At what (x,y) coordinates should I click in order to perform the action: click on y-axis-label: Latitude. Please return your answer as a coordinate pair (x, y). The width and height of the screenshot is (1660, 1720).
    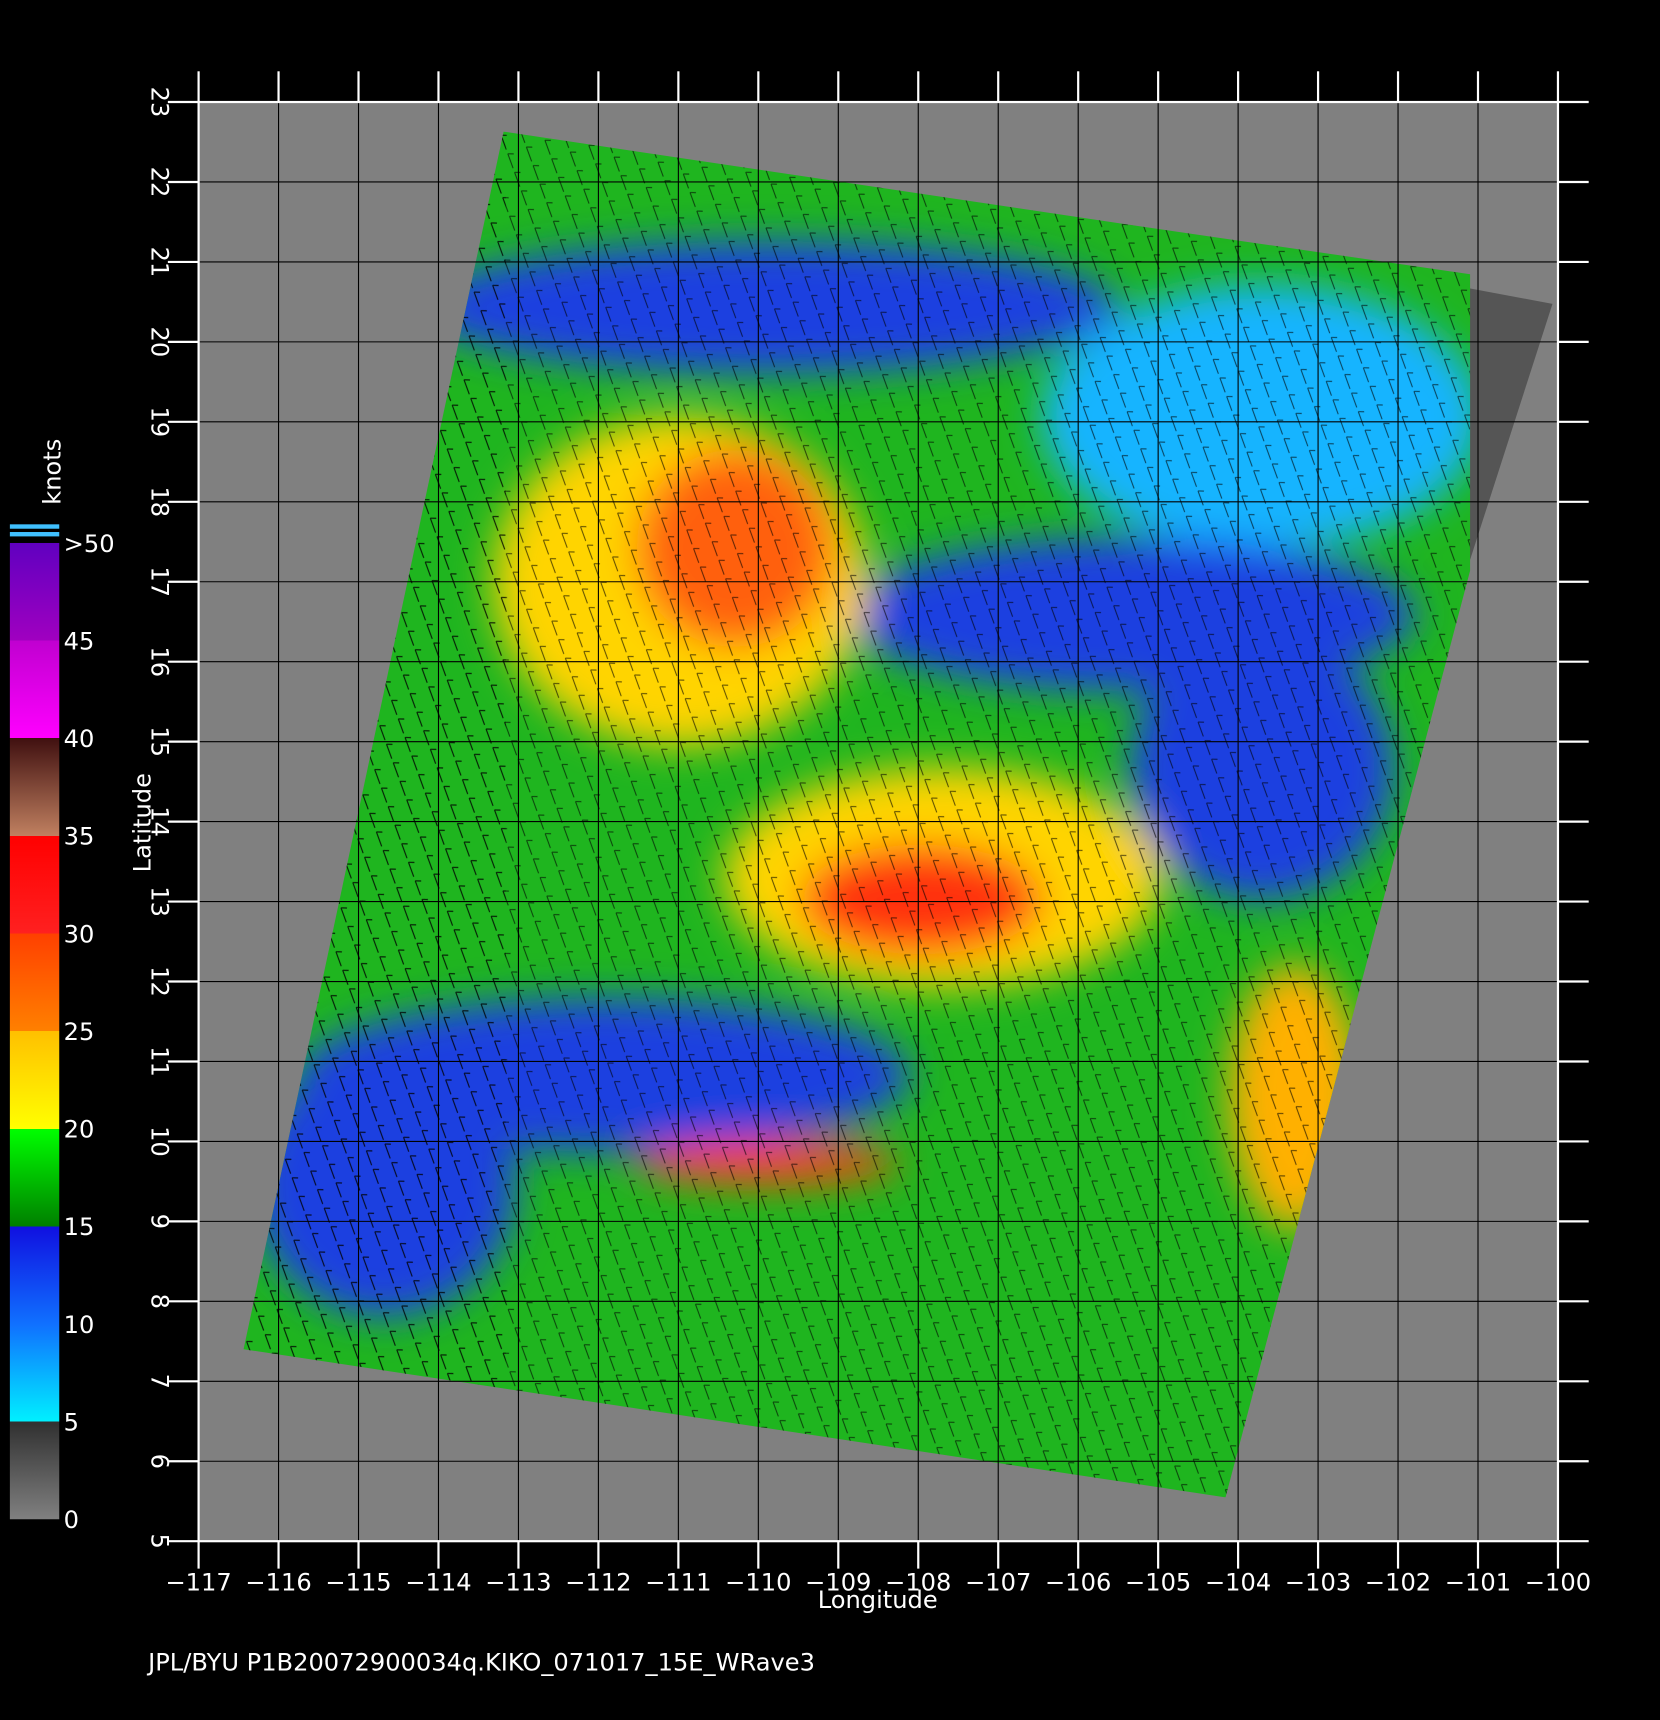
    Looking at the image, I should click on (142, 822).